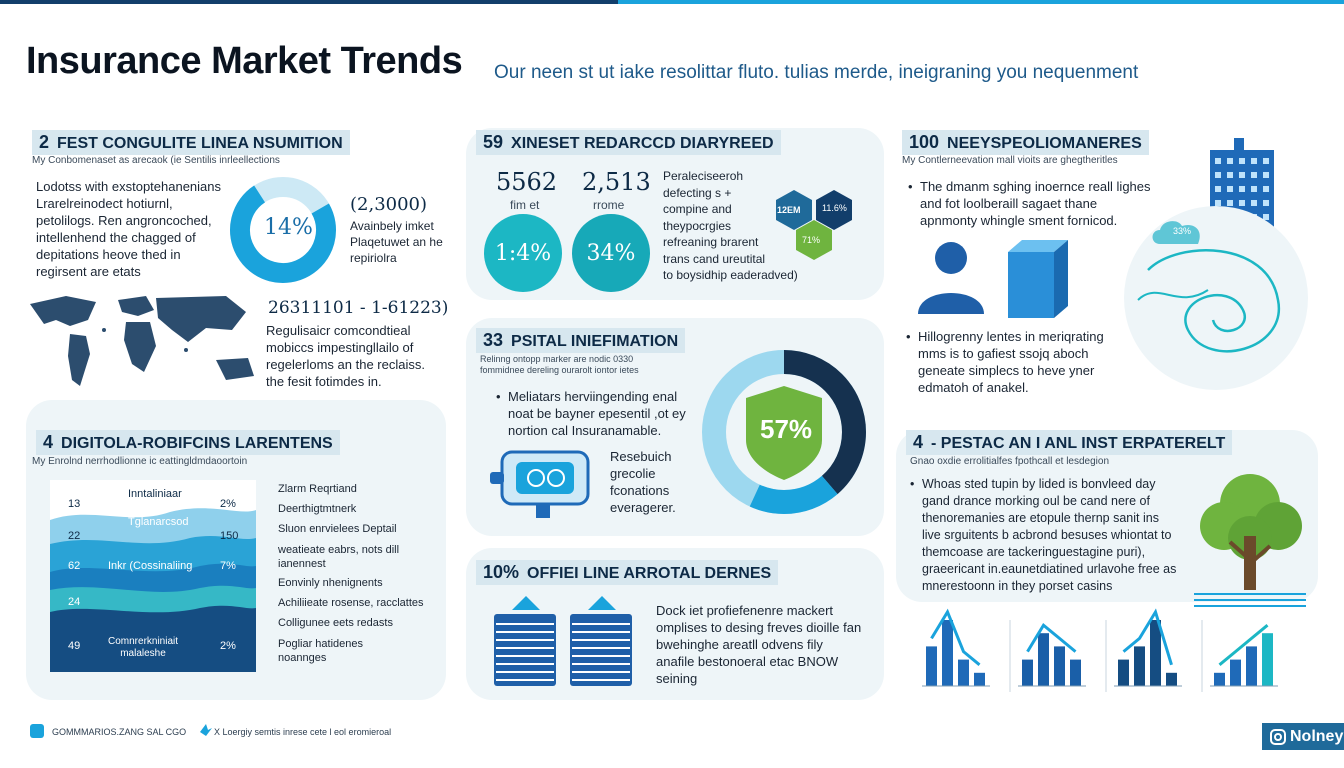 This screenshot has height=768, width=1344. What do you see at coordinates (649, 573) in the screenshot?
I see `section-title: OFFIEI LINE ARROTAL DERNES` at bounding box center [649, 573].